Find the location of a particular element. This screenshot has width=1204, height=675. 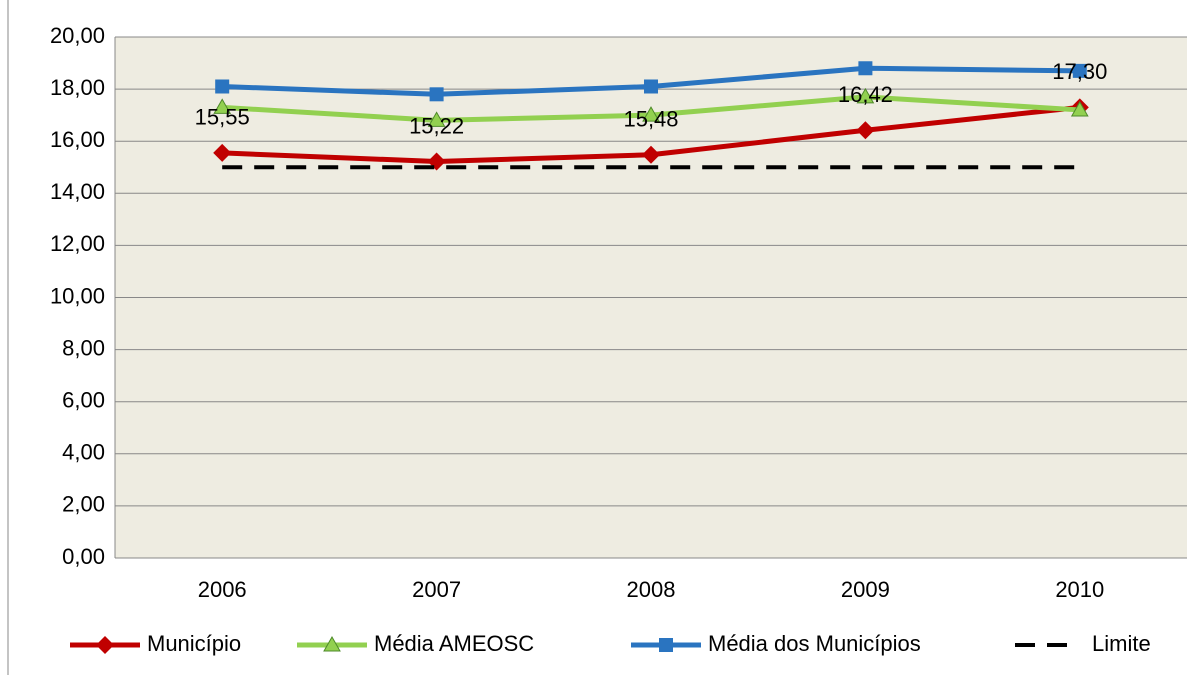

legend-label: Município is located at coordinates (194, 643).